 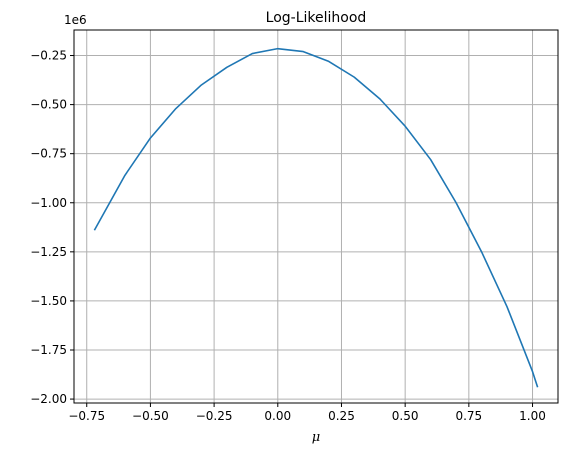 What do you see at coordinates (316, 18) in the screenshot?
I see `chart-title: Log-Likelihood` at bounding box center [316, 18].